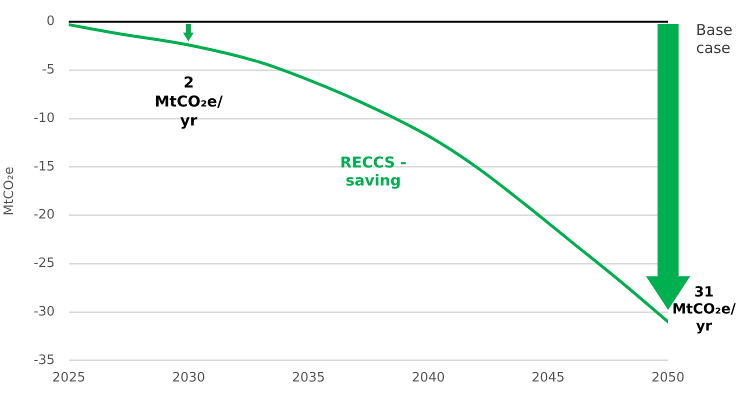  I want to click on x-tick-label: 2025, so click(69, 378).